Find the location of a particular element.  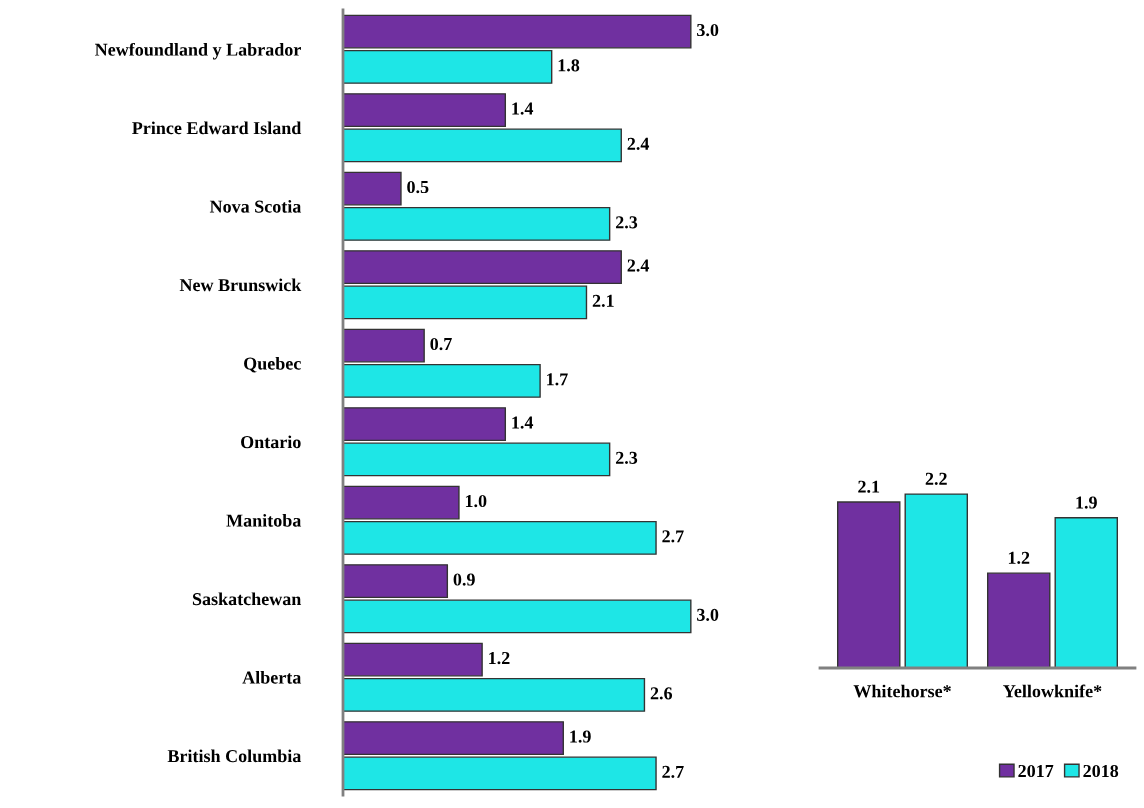

data-label: 1.0 is located at coordinates (476, 501).